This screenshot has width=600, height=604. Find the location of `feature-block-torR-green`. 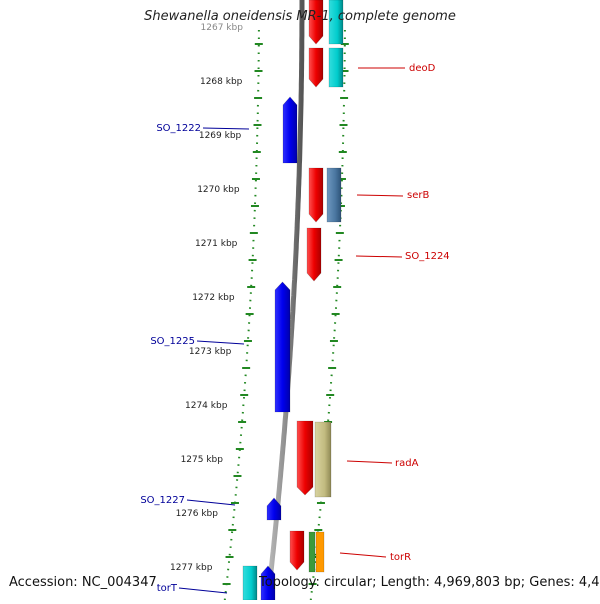

feature-block-torR-green is located at coordinates (312, 552).